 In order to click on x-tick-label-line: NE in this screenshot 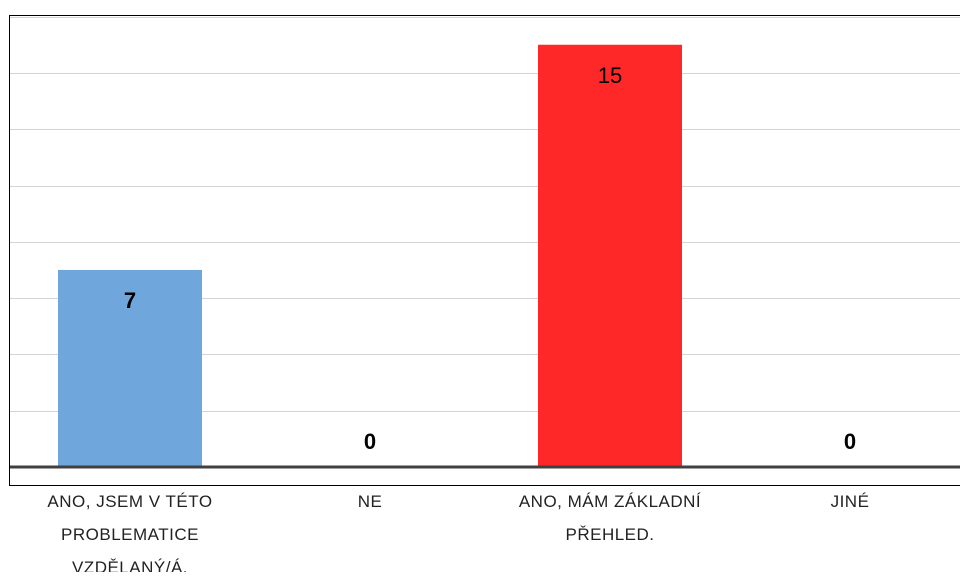, I will do `click(370, 501)`.